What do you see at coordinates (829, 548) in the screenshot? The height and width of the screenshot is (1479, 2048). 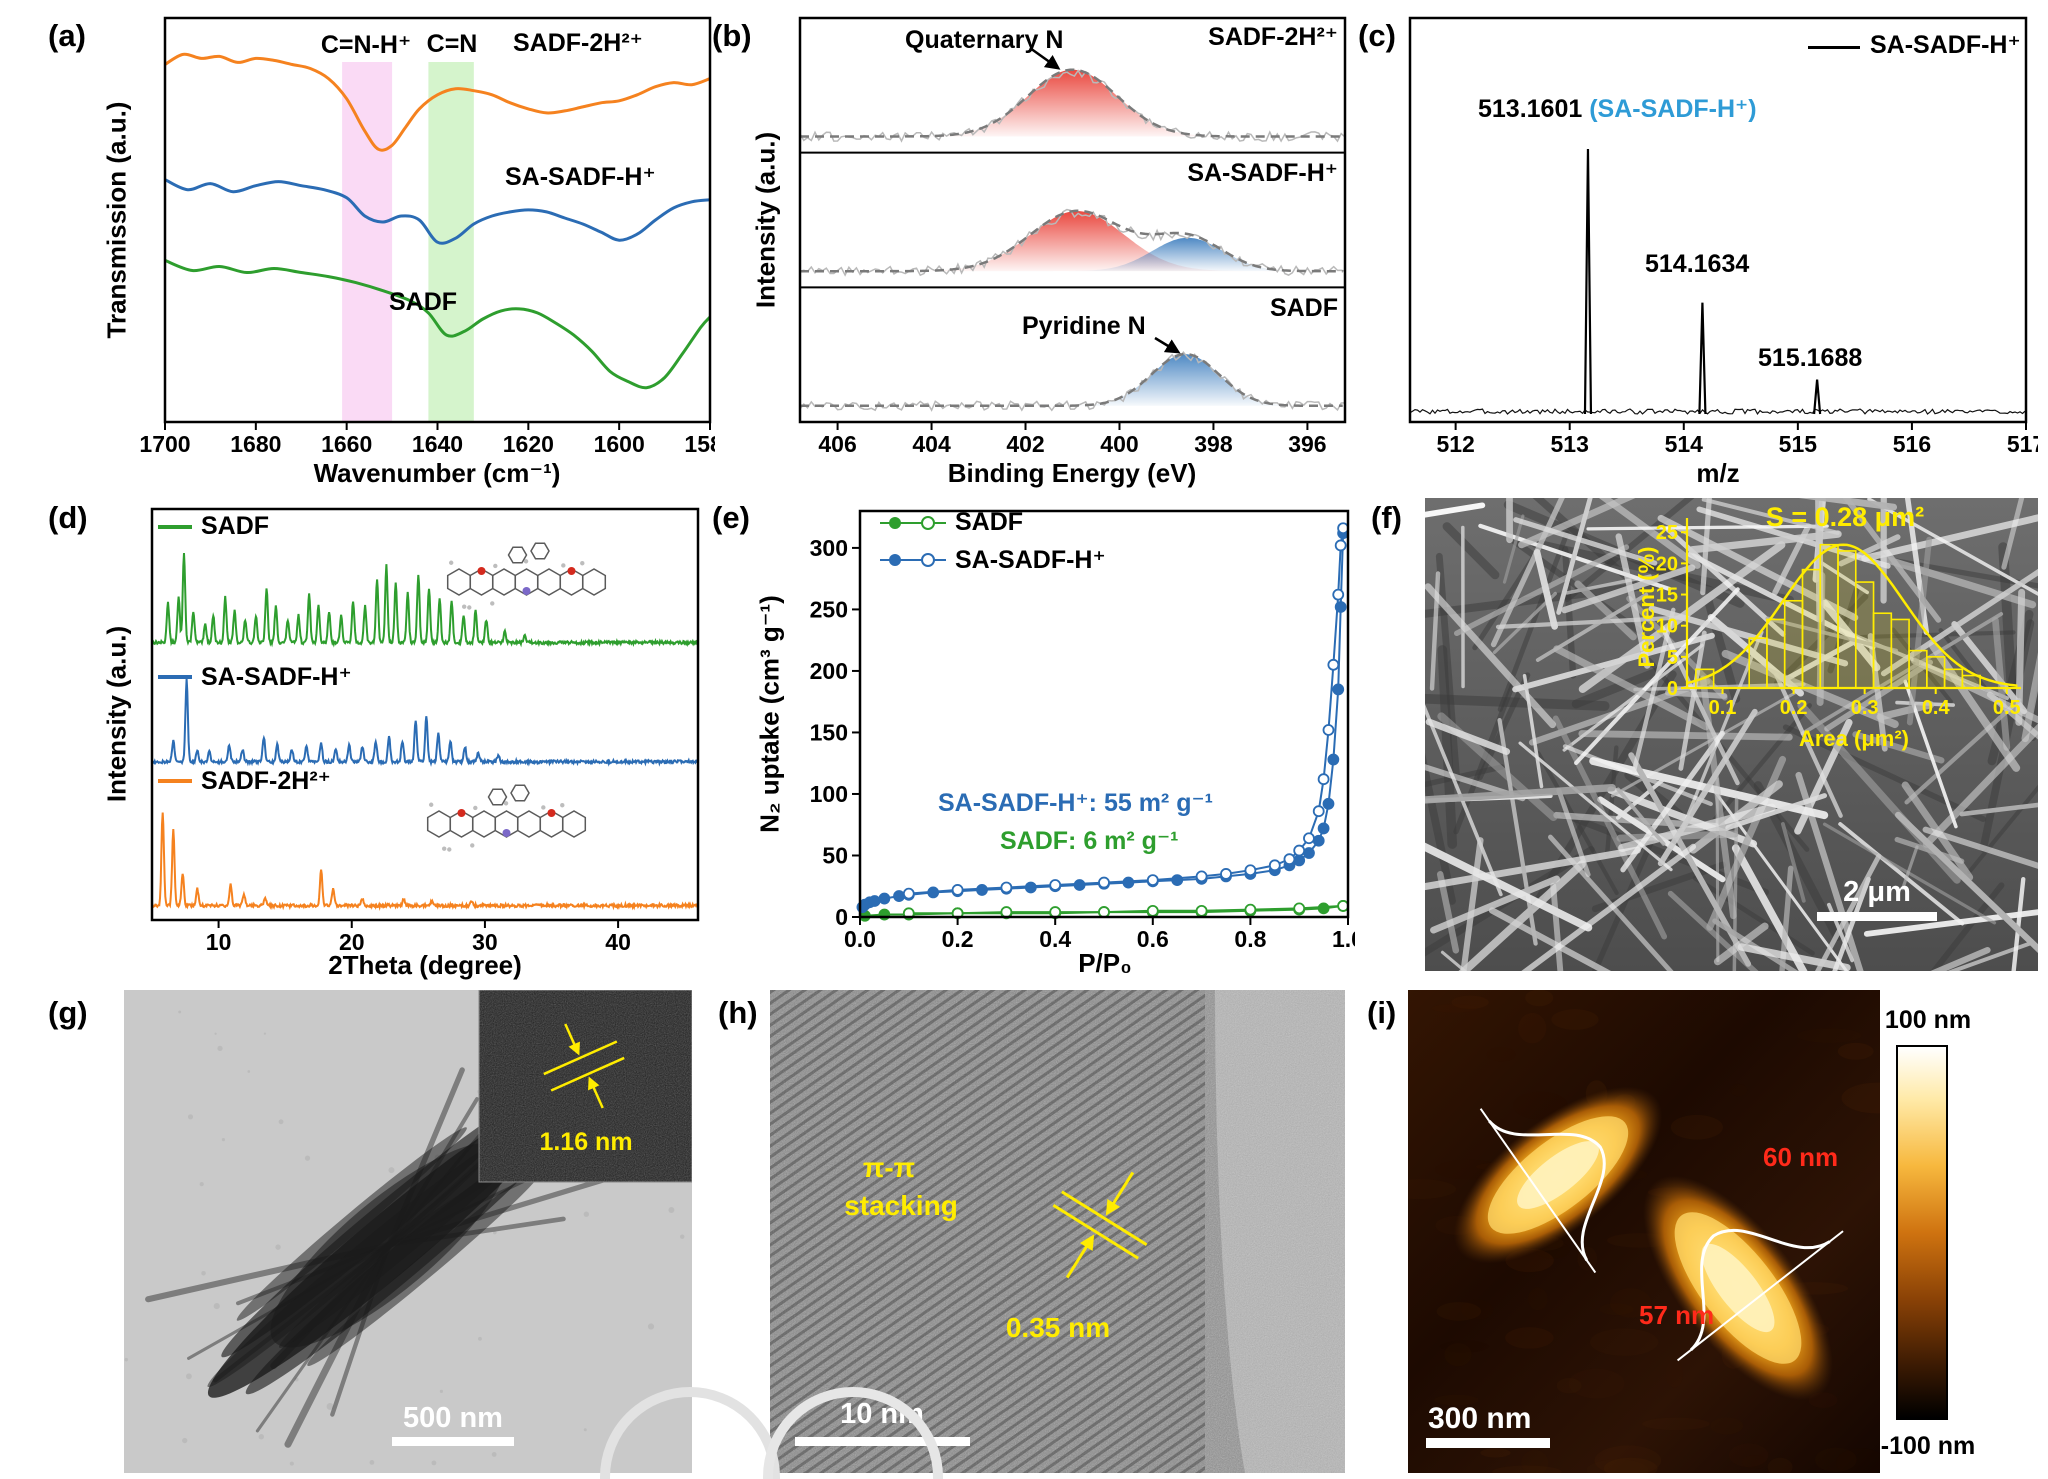 I see `svg-text: 300` at bounding box center [829, 548].